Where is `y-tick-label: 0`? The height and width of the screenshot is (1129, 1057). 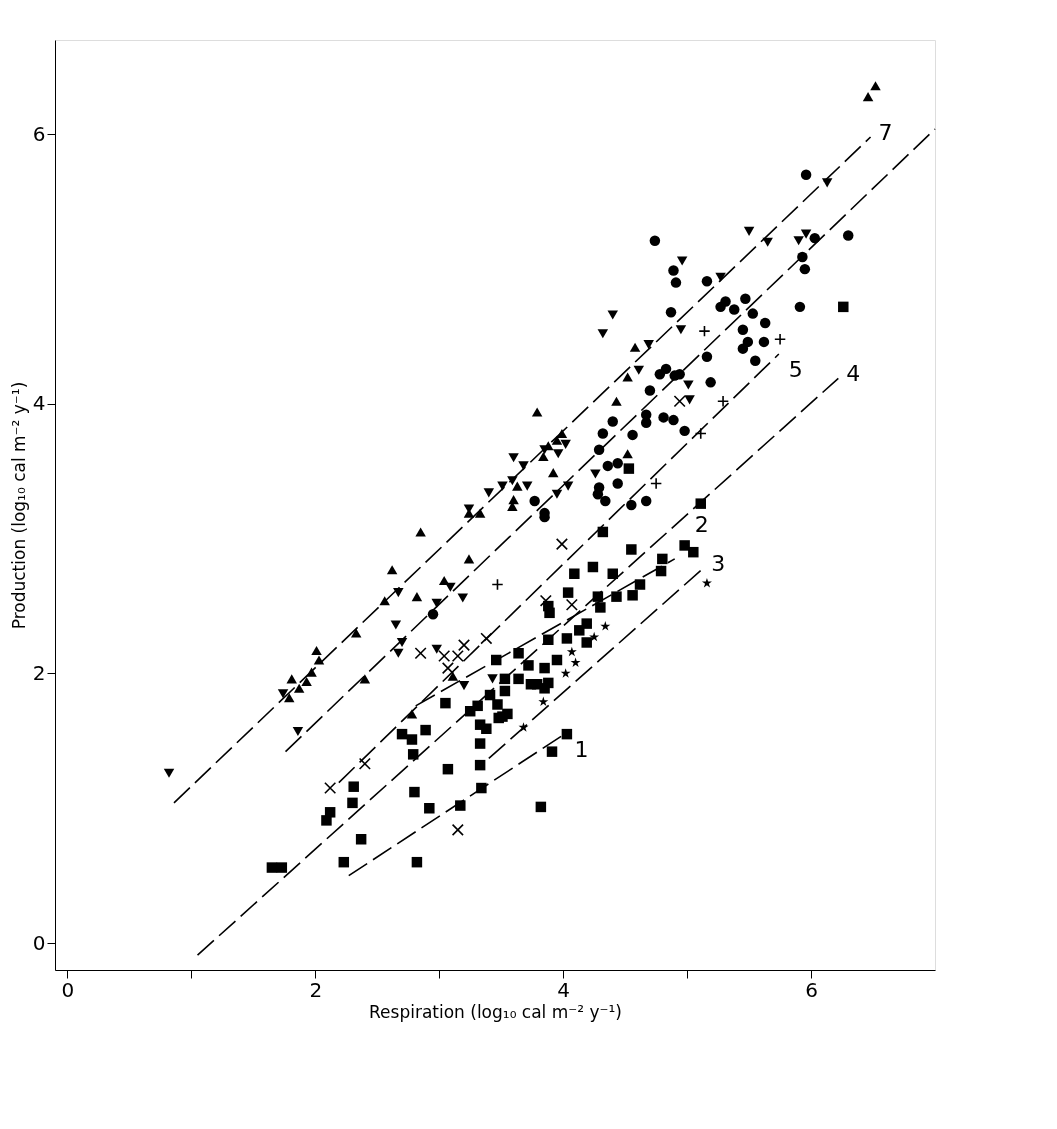 y-tick-label: 0 is located at coordinates (39, 942).